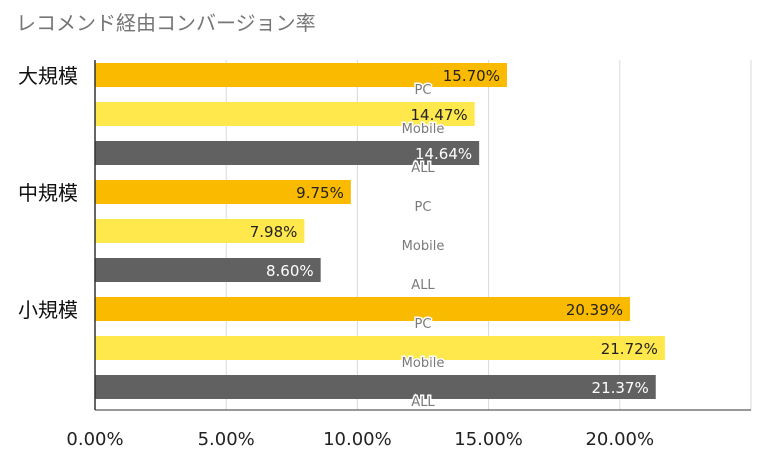  I want to click on group-label: 小規模, so click(48, 310).